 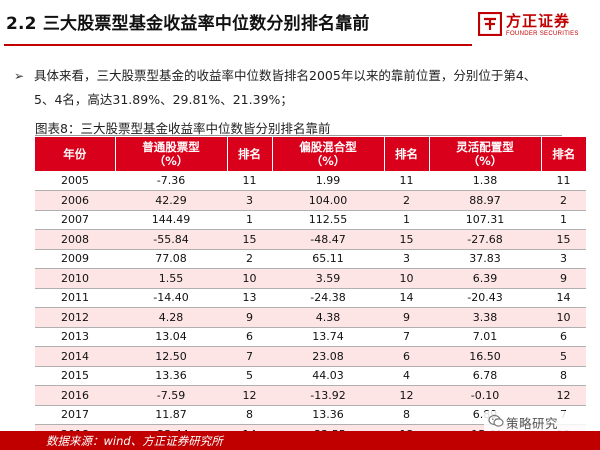 What do you see at coordinates (485, 147) in the screenshot?
I see `header-label: 灵活配置型` at bounding box center [485, 147].